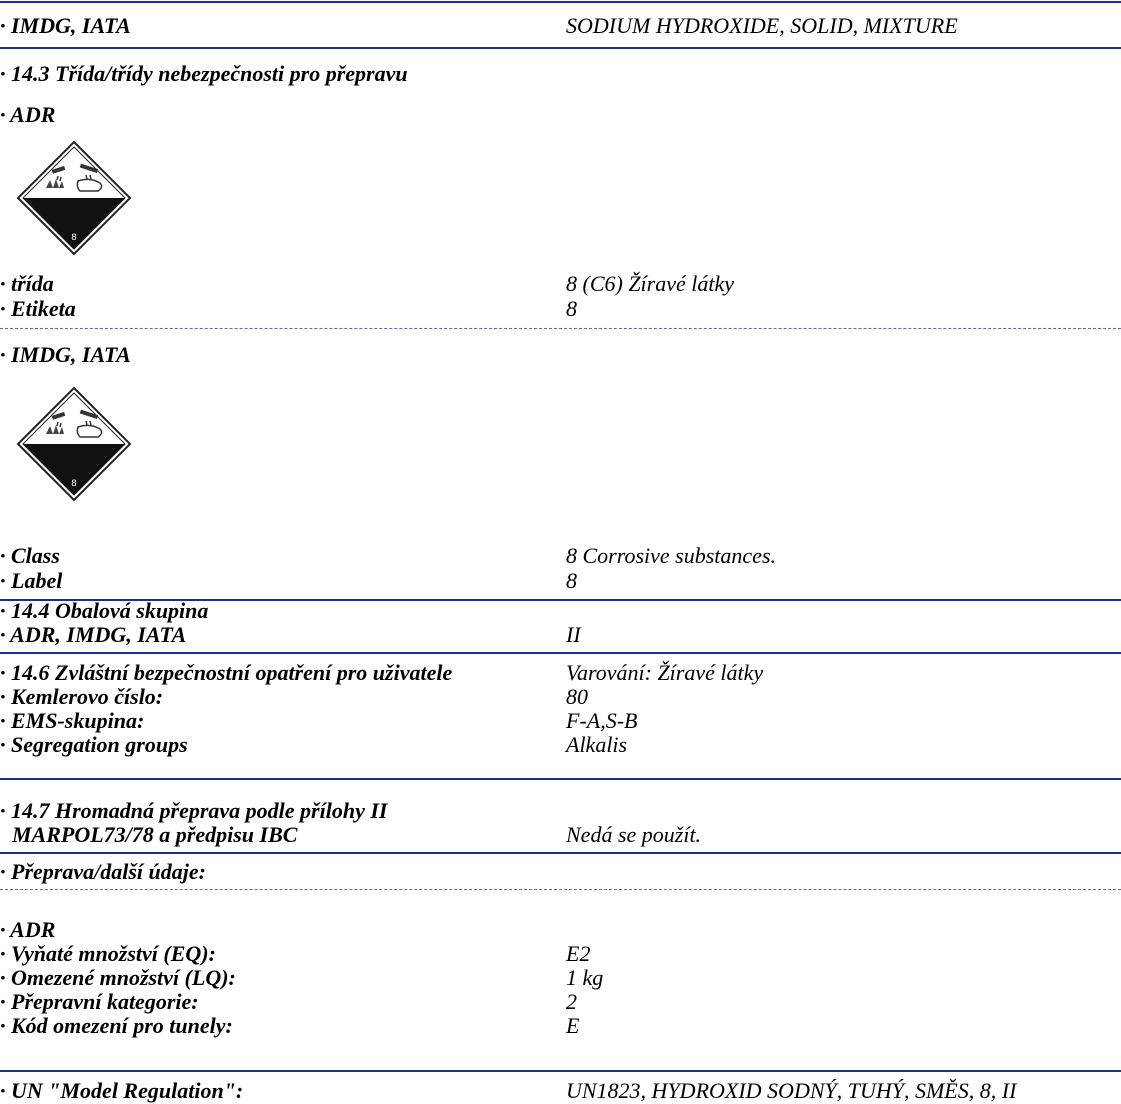 Image resolution: width=1121 pixels, height=1104 pixels. I want to click on row-label: · Etiketa, so click(38, 308).